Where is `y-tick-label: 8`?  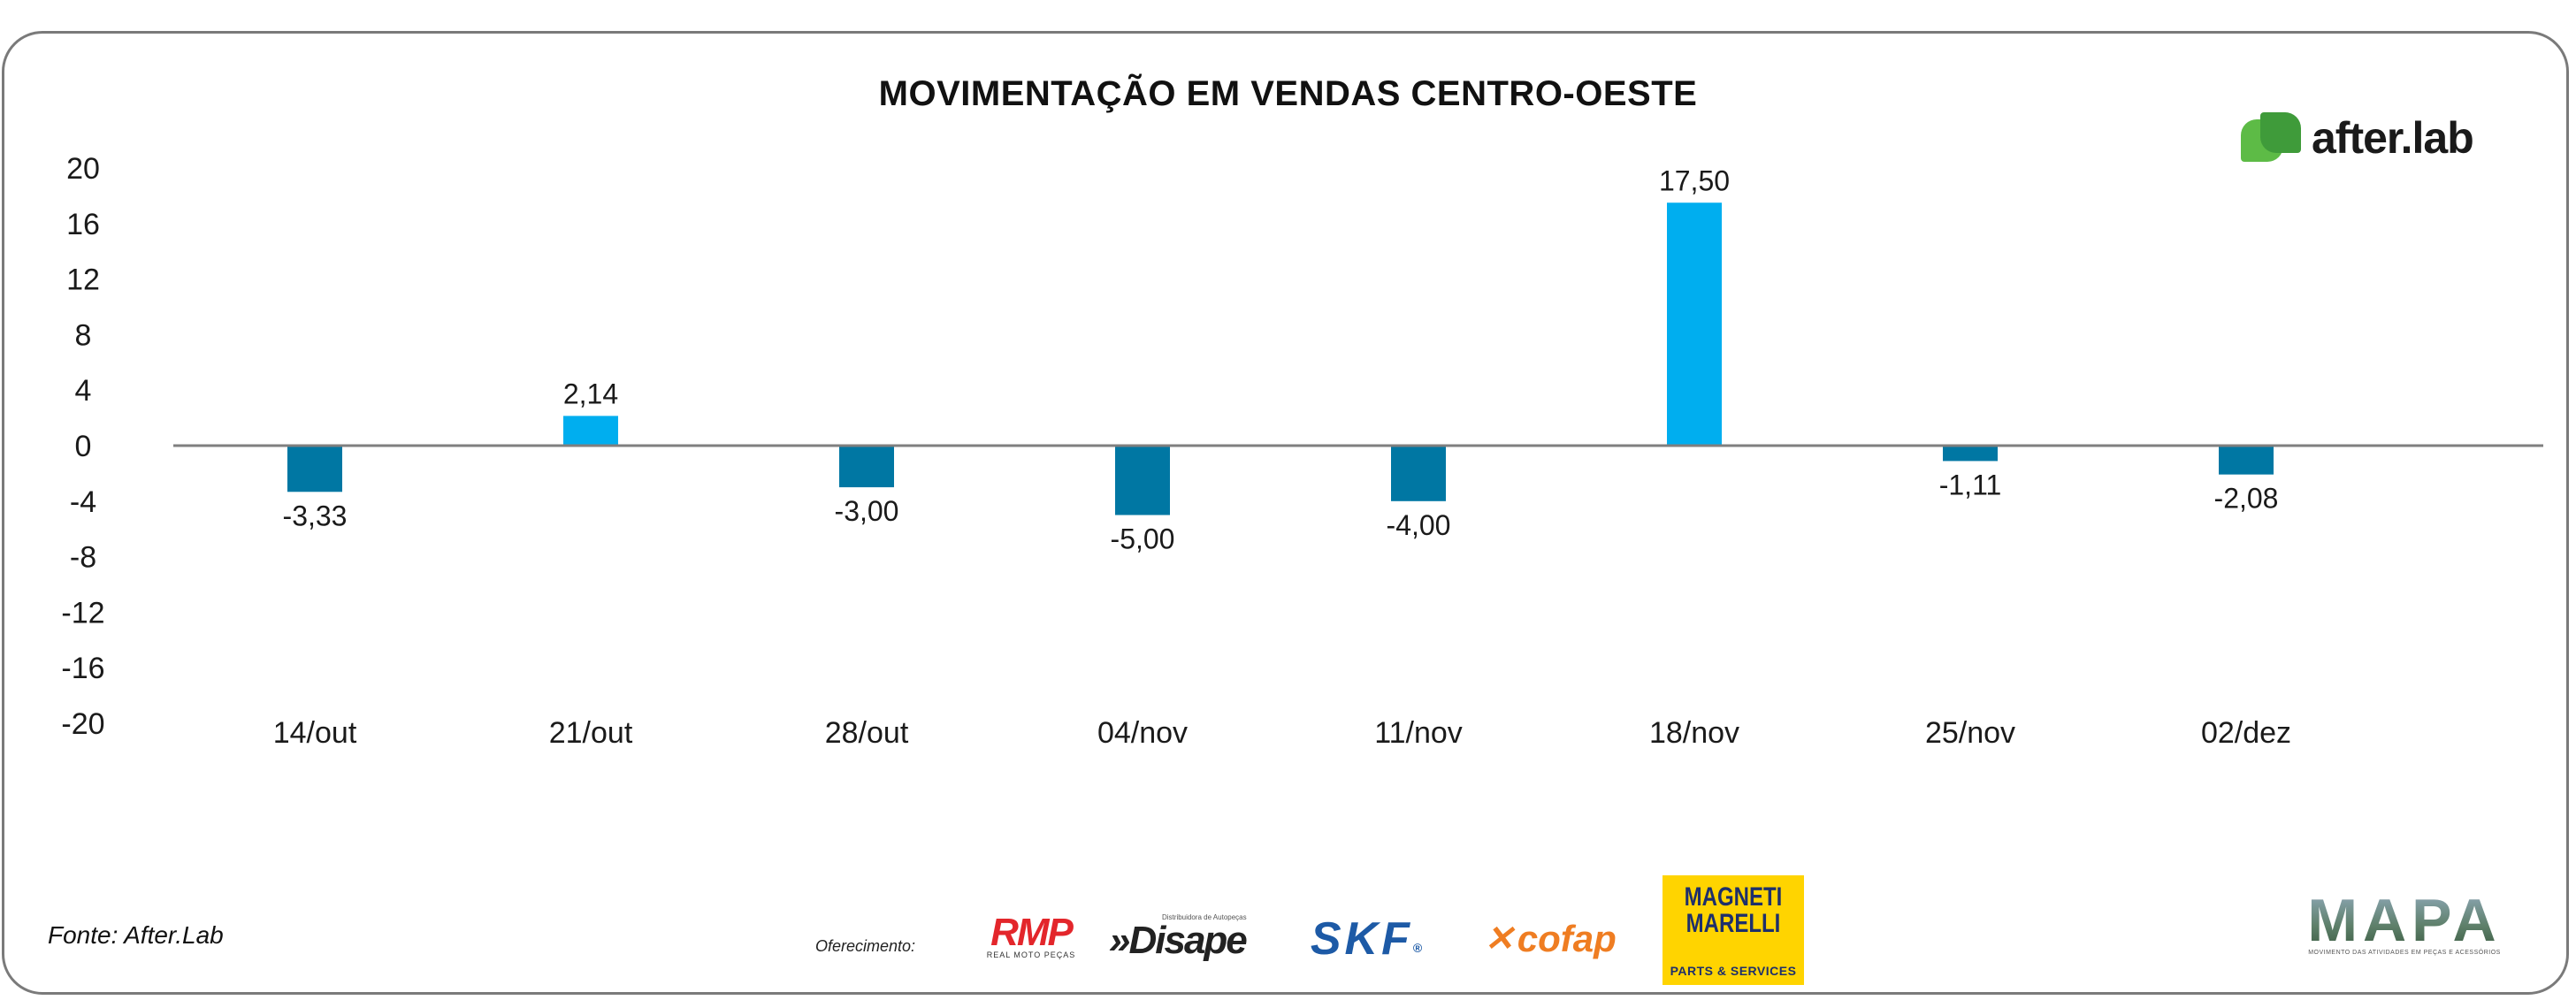 y-tick-label: 8 is located at coordinates (83, 335).